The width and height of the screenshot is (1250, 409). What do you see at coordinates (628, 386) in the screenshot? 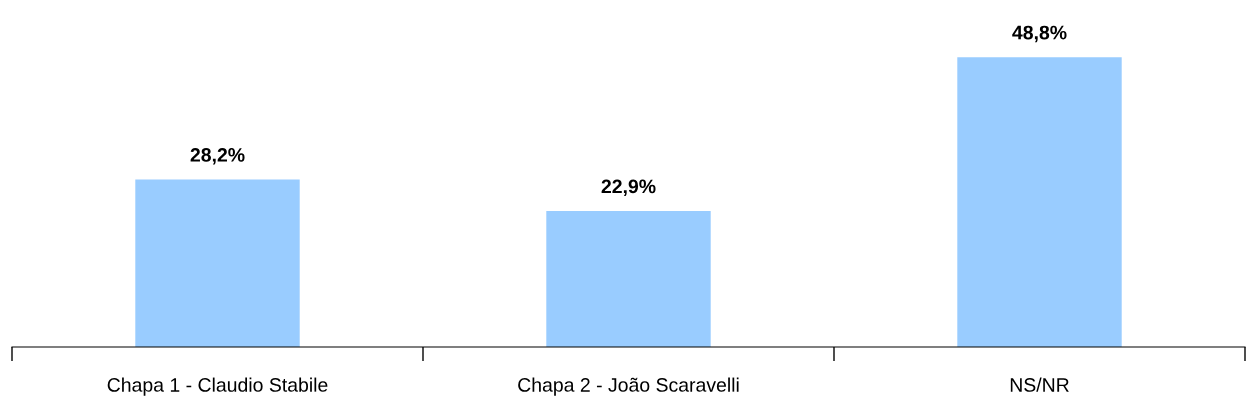
I see `x-tick-label: Chapa 2 - João Scaravelli` at bounding box center [628, 386].